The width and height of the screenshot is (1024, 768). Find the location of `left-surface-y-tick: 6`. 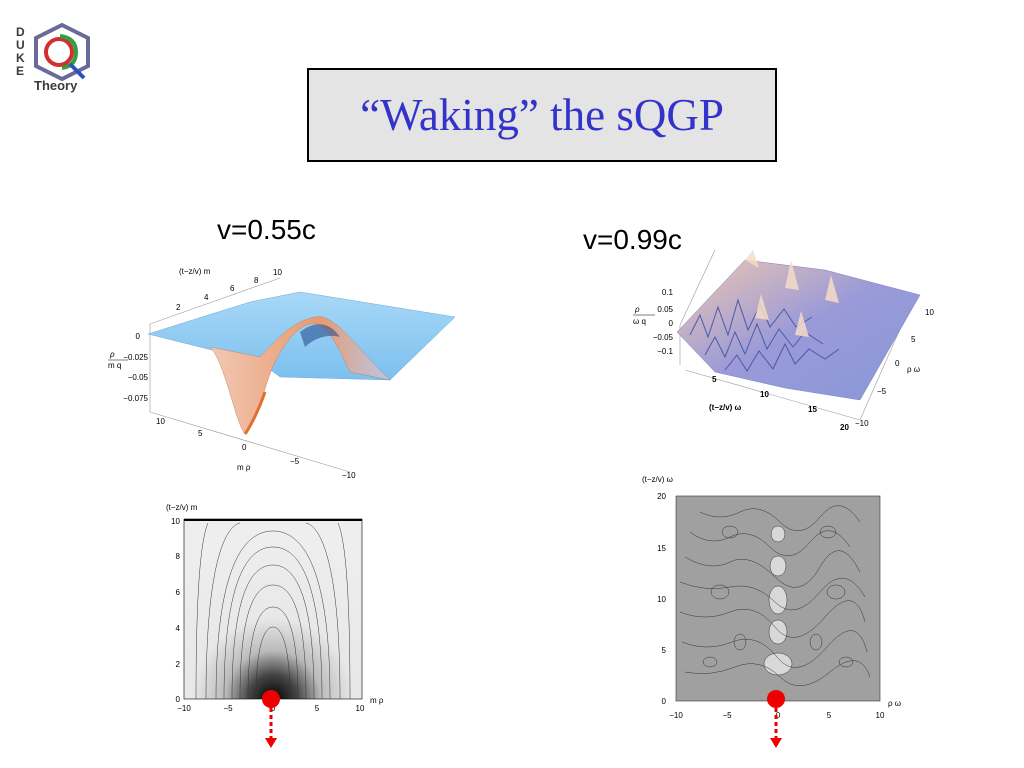

left-surface-y-tick: 6 is located at coordinates (232, 288).